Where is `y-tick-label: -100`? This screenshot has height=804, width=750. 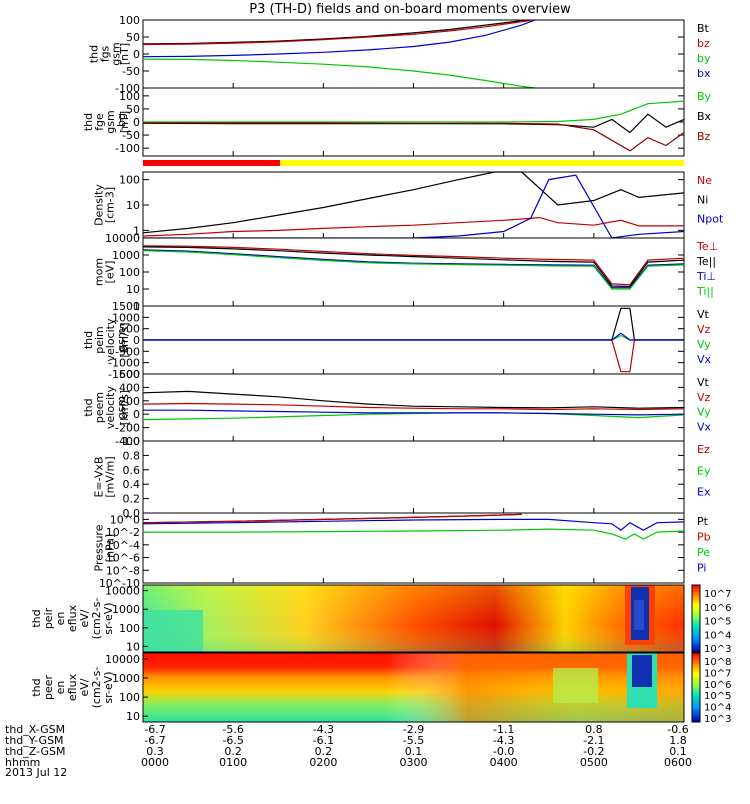
y-tick-label: -100 is located at coordinates (127, 88).